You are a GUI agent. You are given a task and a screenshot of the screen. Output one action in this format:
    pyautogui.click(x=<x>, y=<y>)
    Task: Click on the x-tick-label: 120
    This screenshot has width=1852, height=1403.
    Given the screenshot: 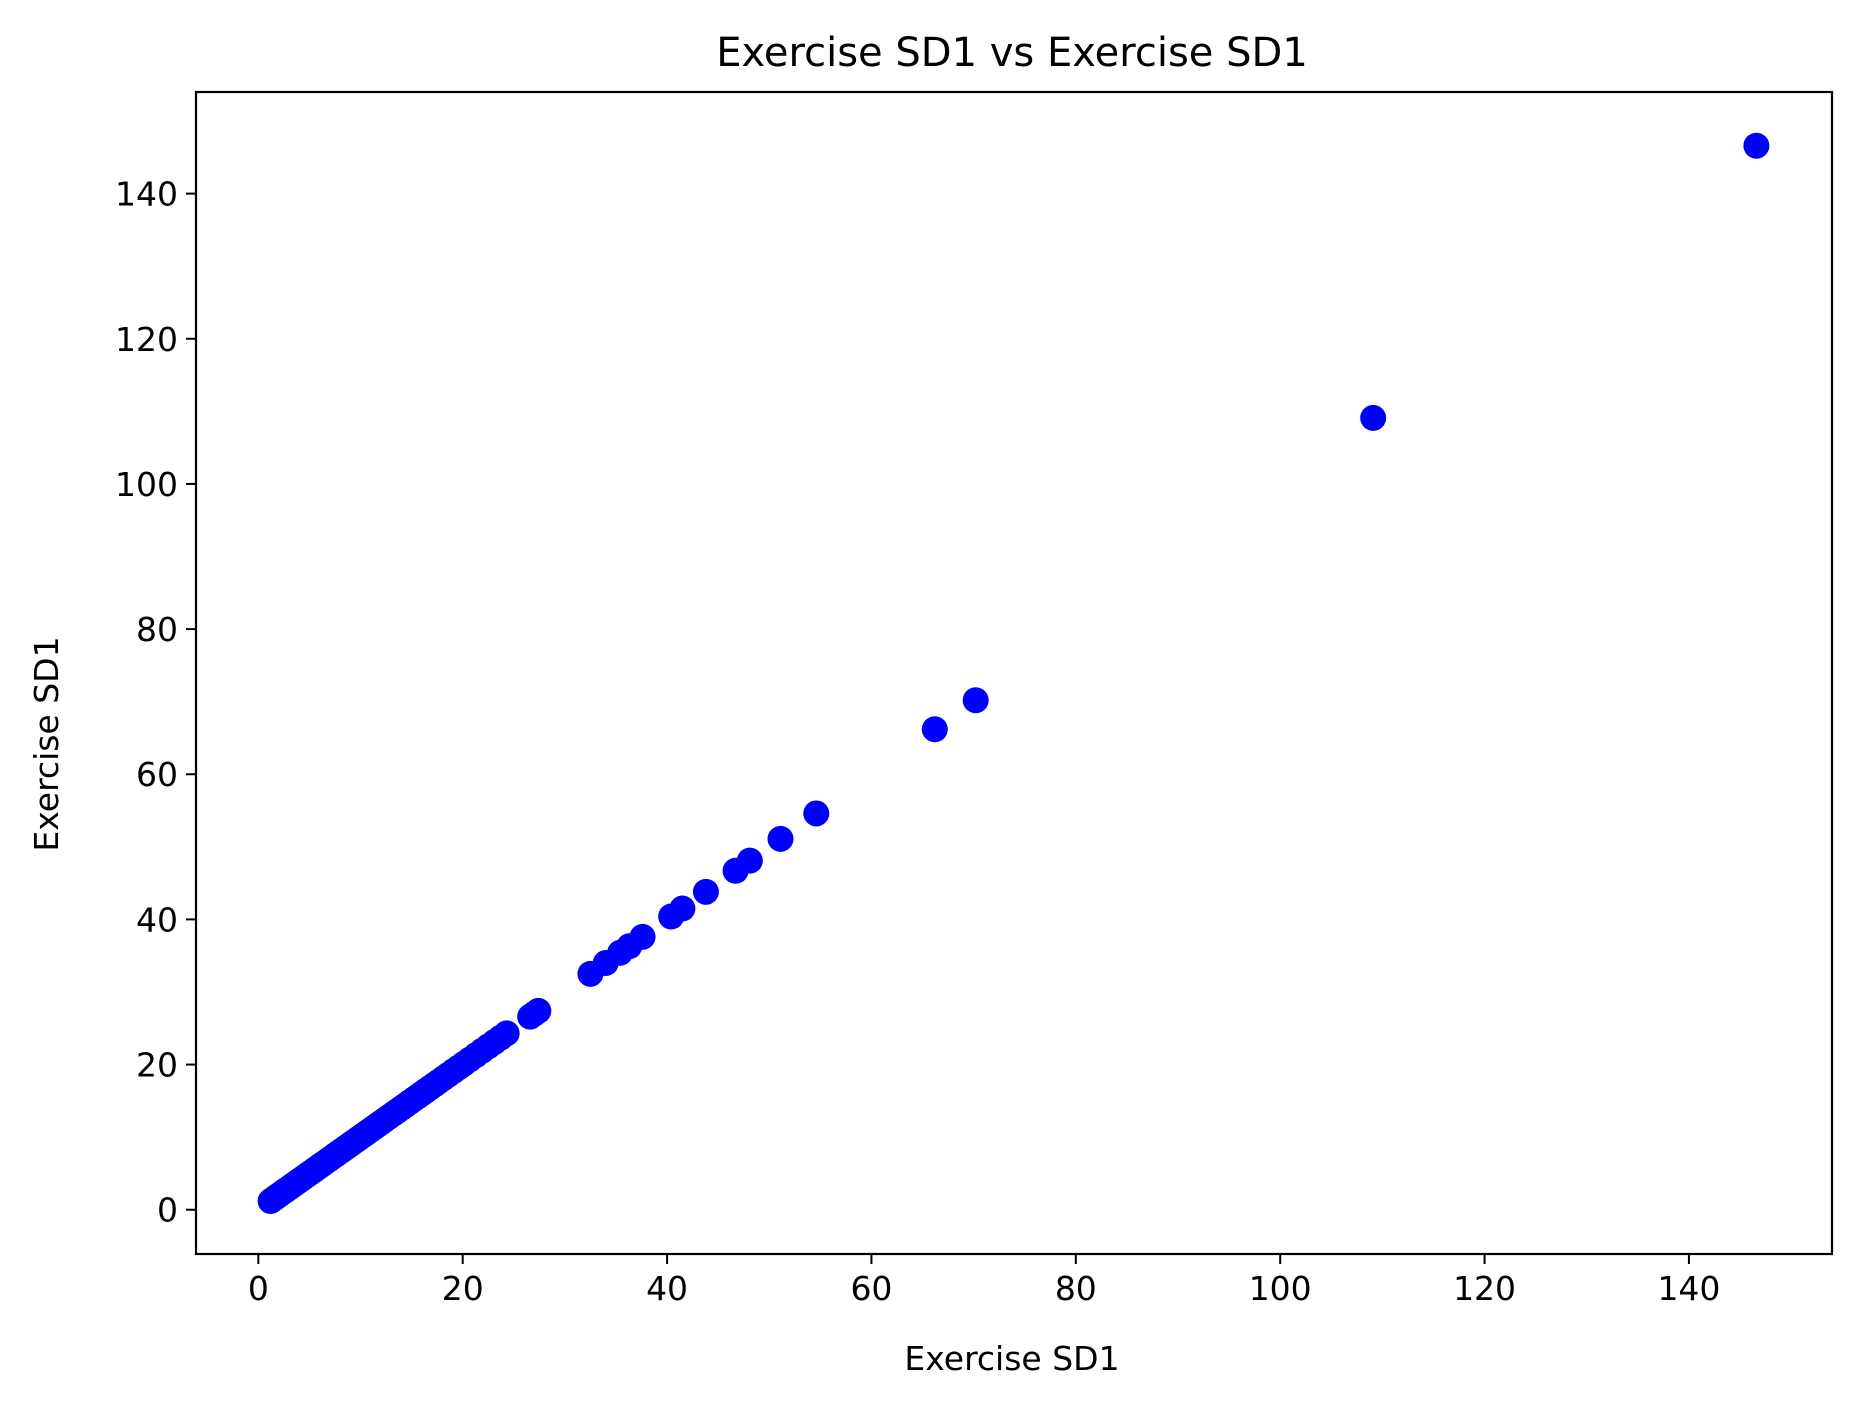 What is the action you would take?
    pyautogui.click(x=1484, y=1288)
    